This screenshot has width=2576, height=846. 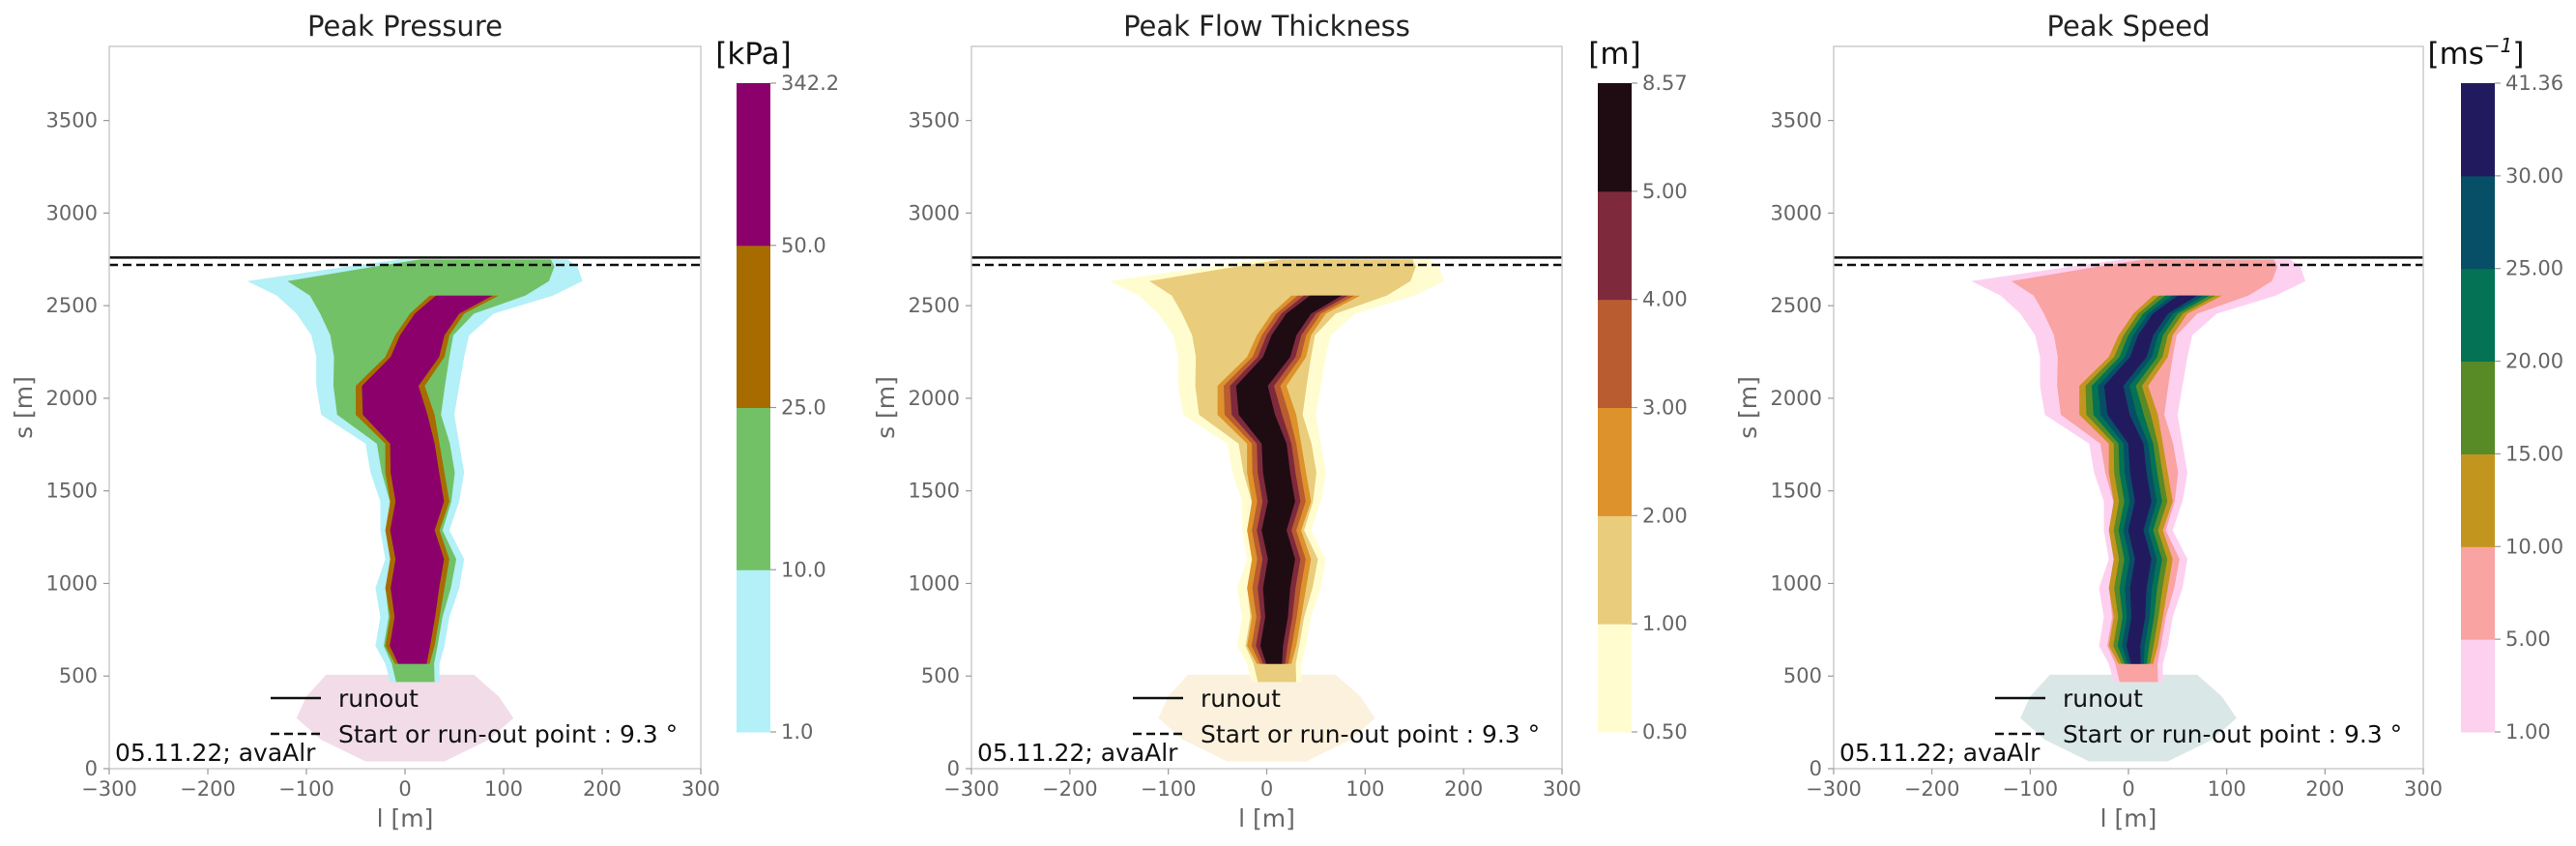 What do you see at coordinates (1665, 300) in the screenshot?
I see `colorbar-tick-label: 4.00` at bounding box center [1665, 300].